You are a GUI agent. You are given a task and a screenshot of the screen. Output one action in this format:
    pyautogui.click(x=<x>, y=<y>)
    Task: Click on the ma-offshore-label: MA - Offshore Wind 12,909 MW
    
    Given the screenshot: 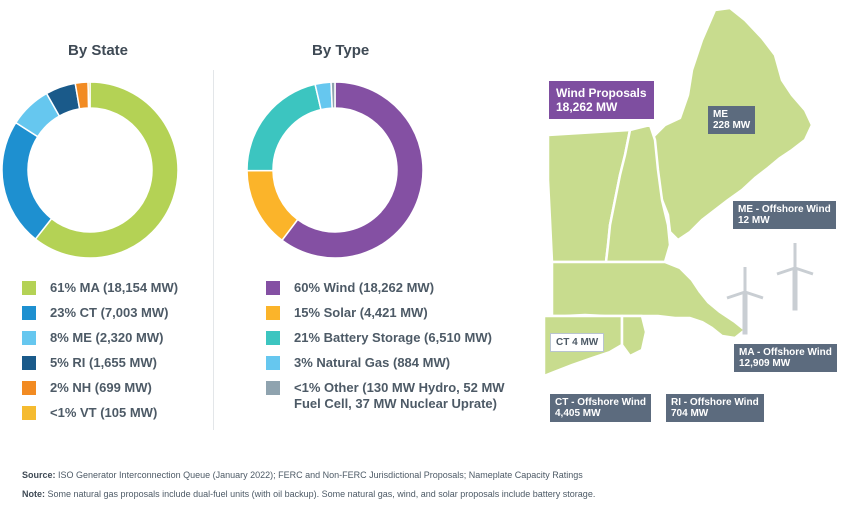 What is the action you would take?
    pyautogui.click(x=785, y=358)
    